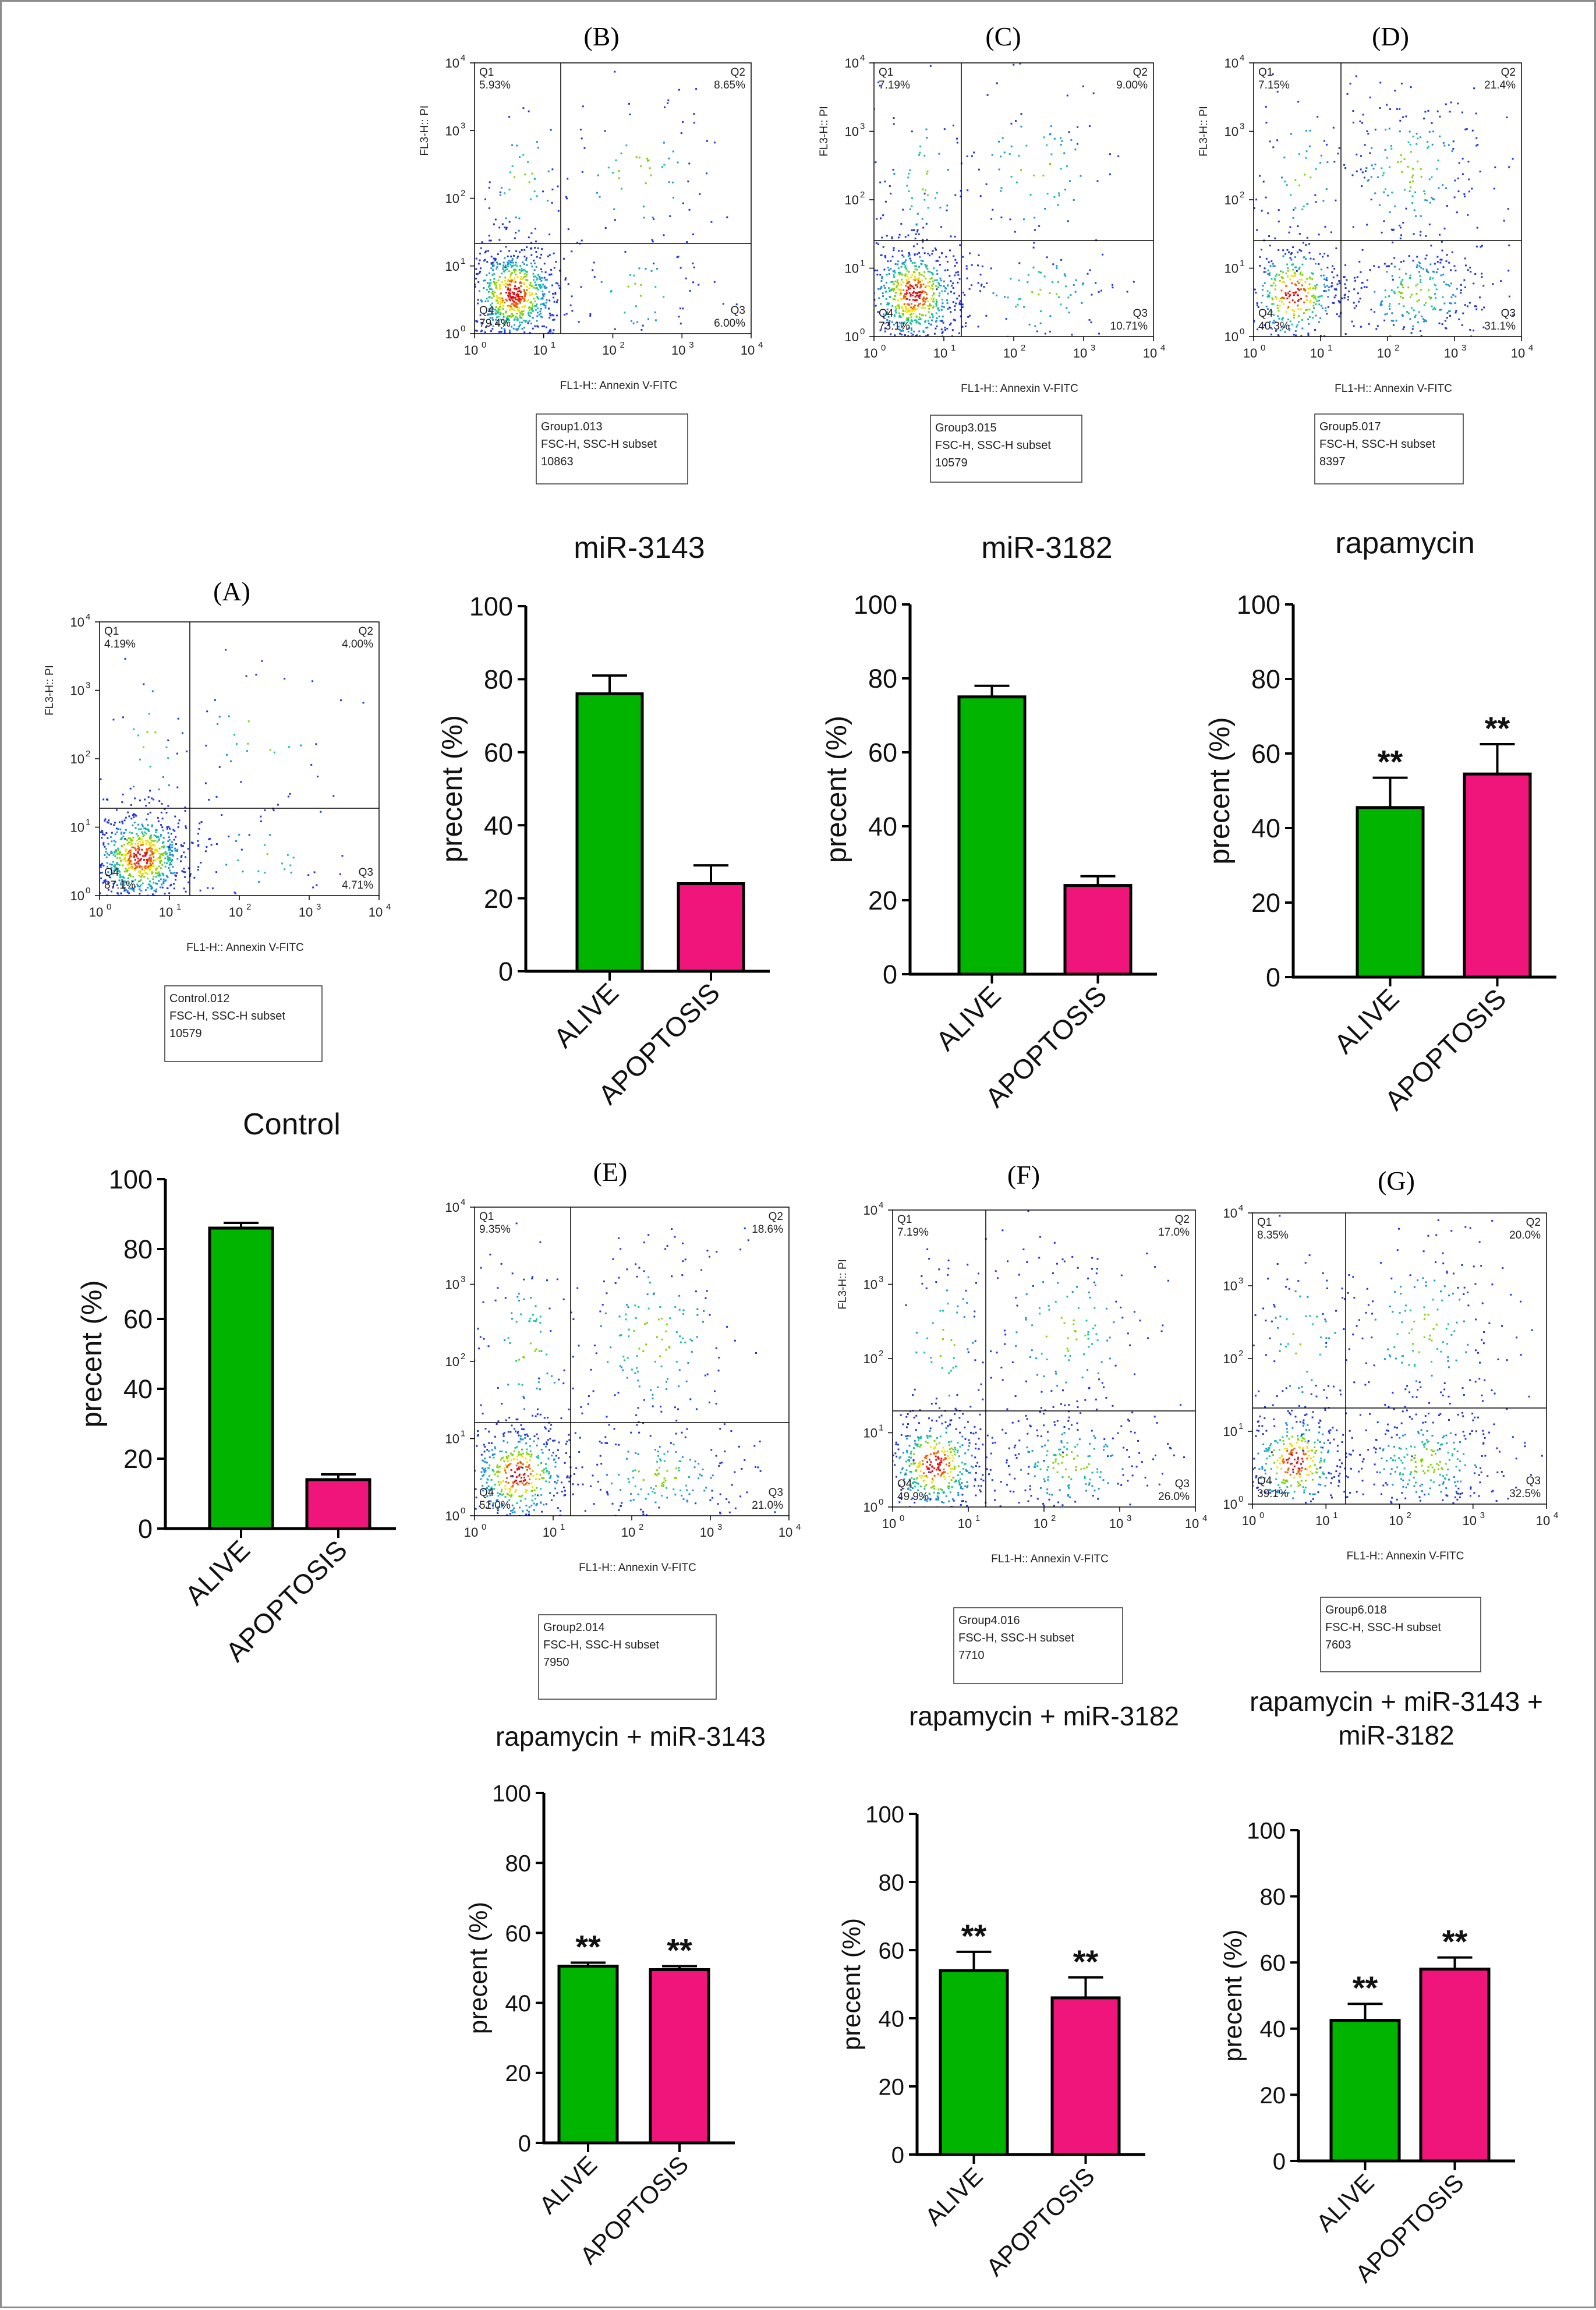 Image resolution: width=1596 pixels, height=2310 pixels. What do you see at coordinates (120, 885) in the screenshot?
I see `q4-value: 87.1%` at bounding box center [120, 885].